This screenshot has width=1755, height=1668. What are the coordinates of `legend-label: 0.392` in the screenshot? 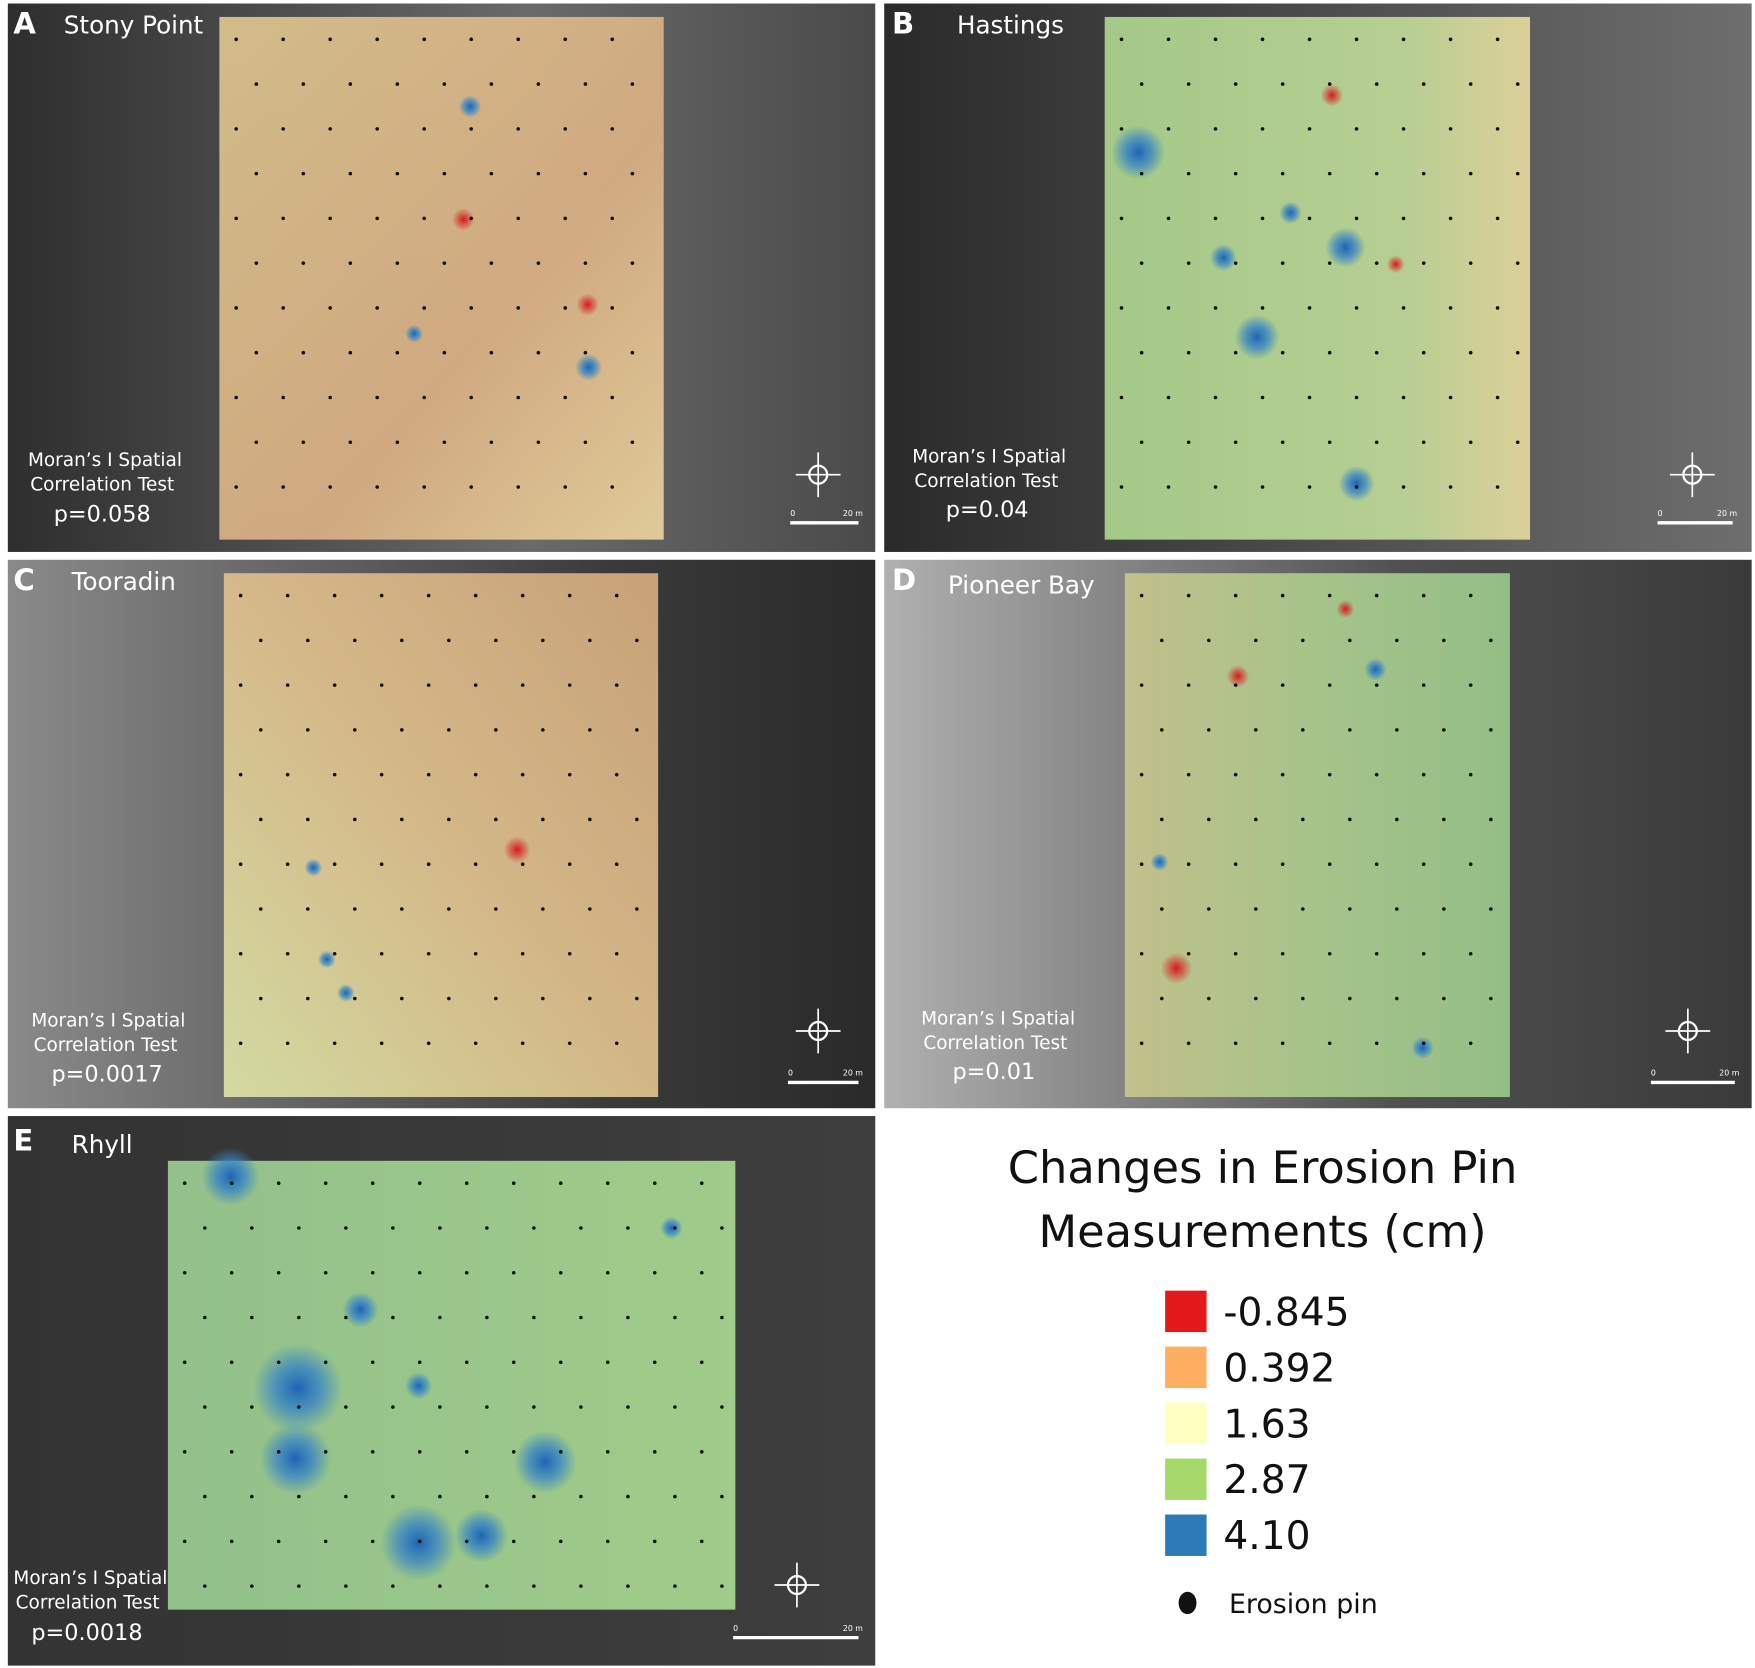 It's located at (1279, 1368).